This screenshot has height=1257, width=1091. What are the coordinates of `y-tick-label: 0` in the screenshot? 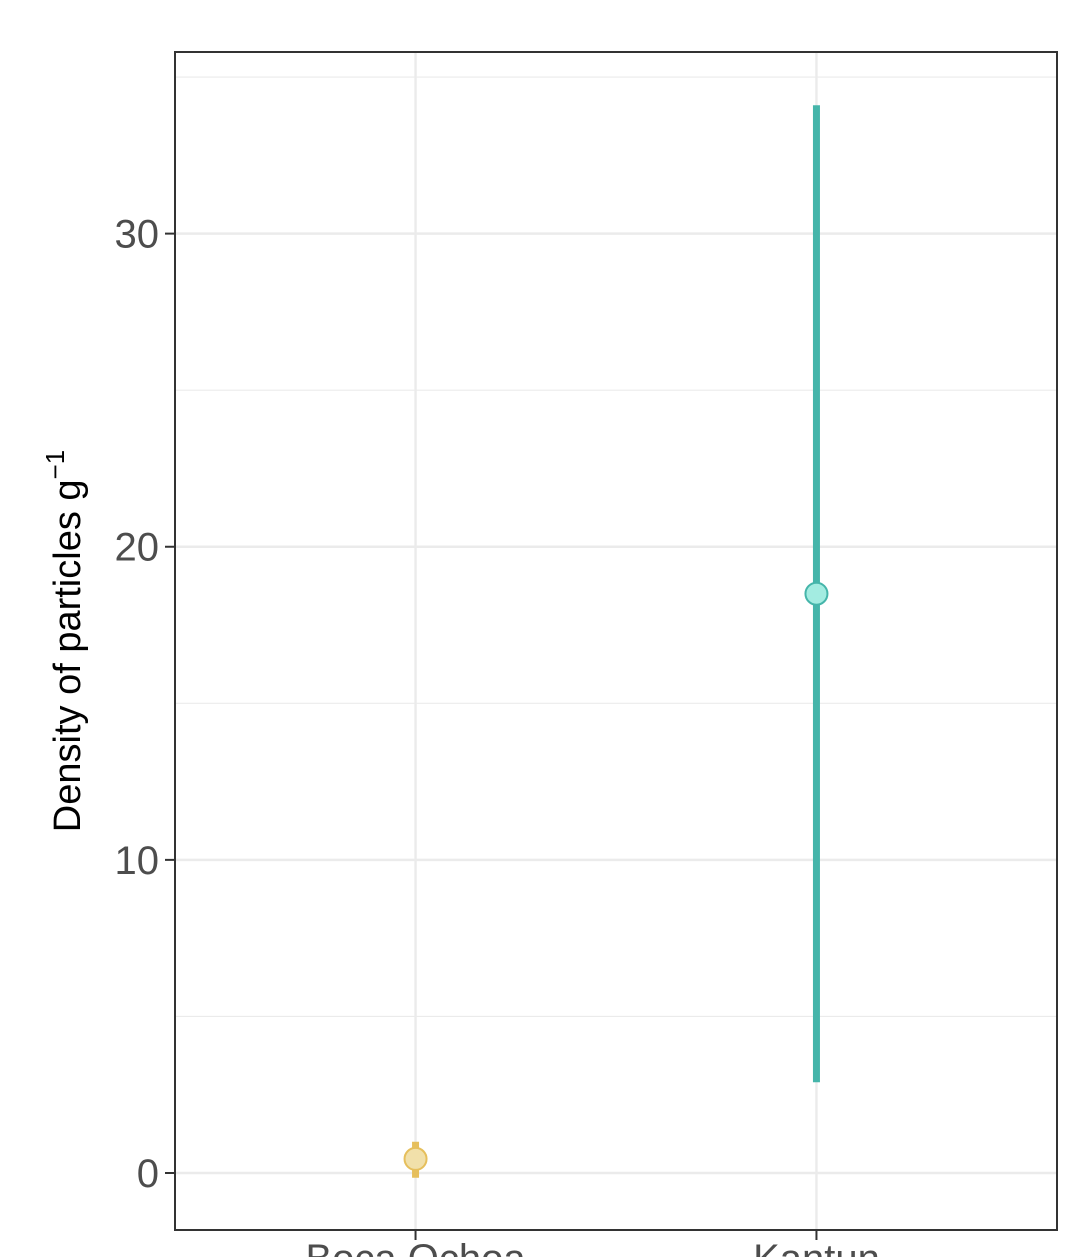 It's located at (148, 1174).